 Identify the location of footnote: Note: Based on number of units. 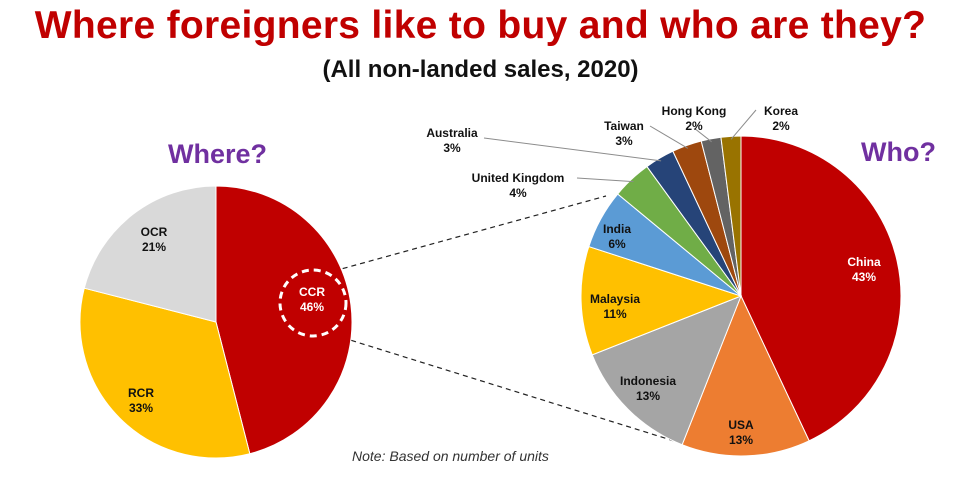
(450, 456).